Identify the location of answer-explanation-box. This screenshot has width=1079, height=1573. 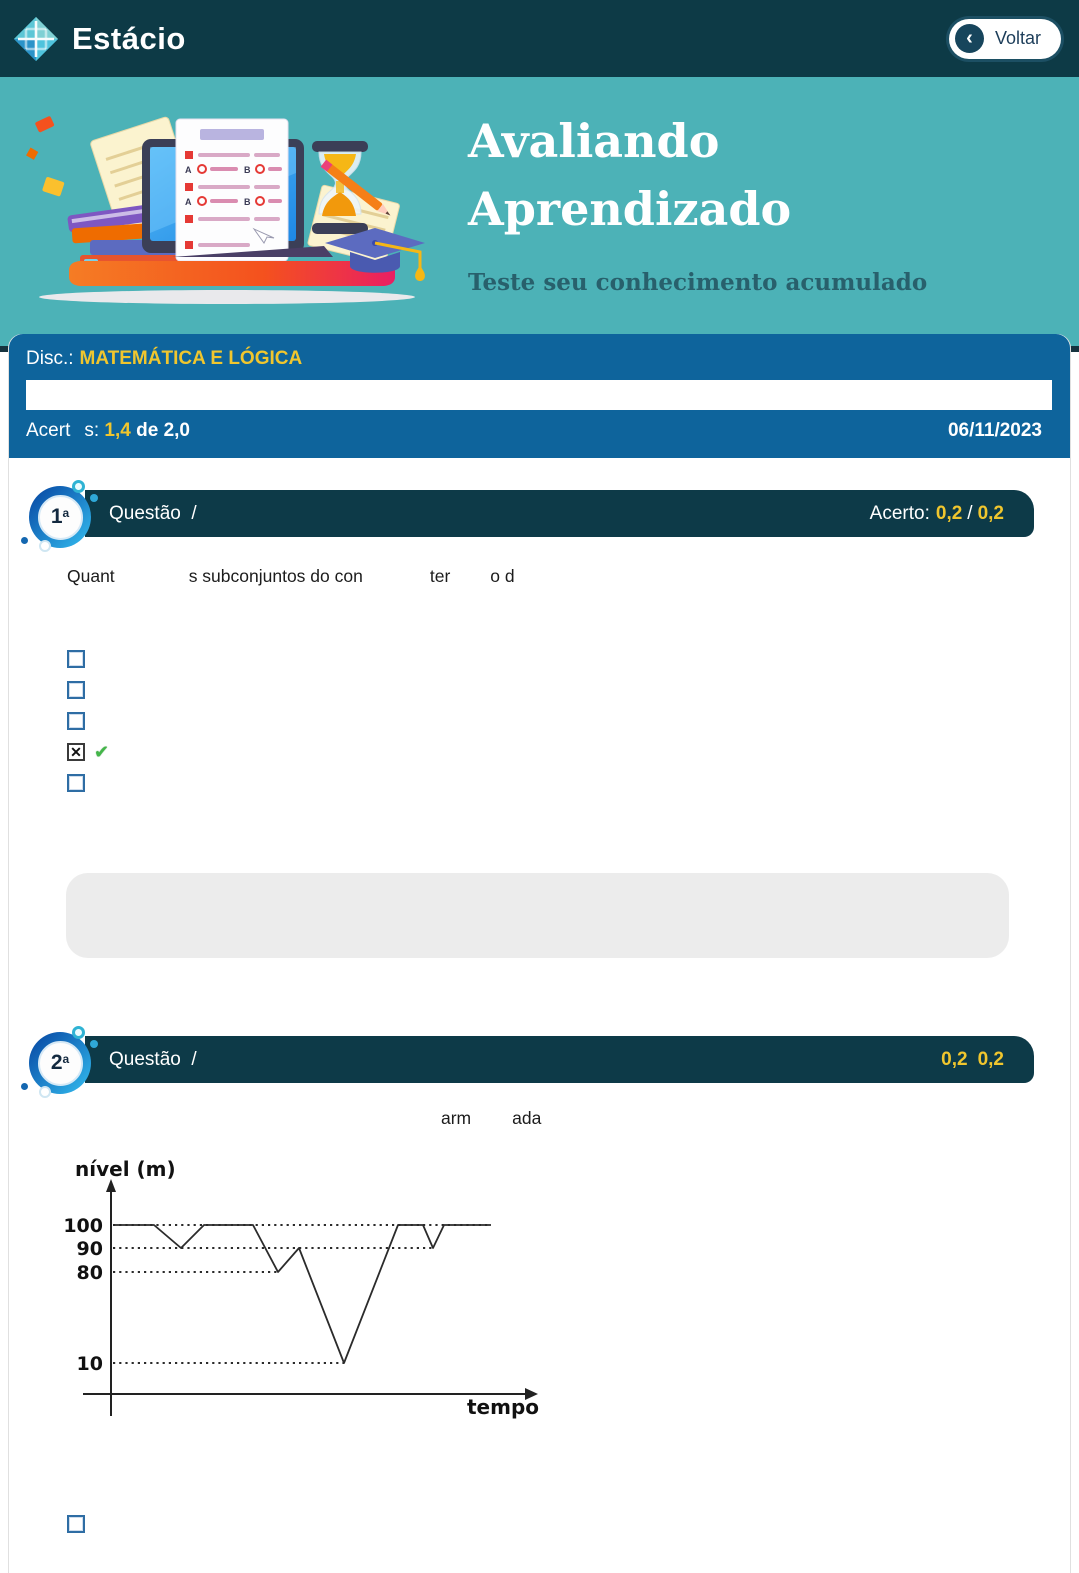
(537, 915).